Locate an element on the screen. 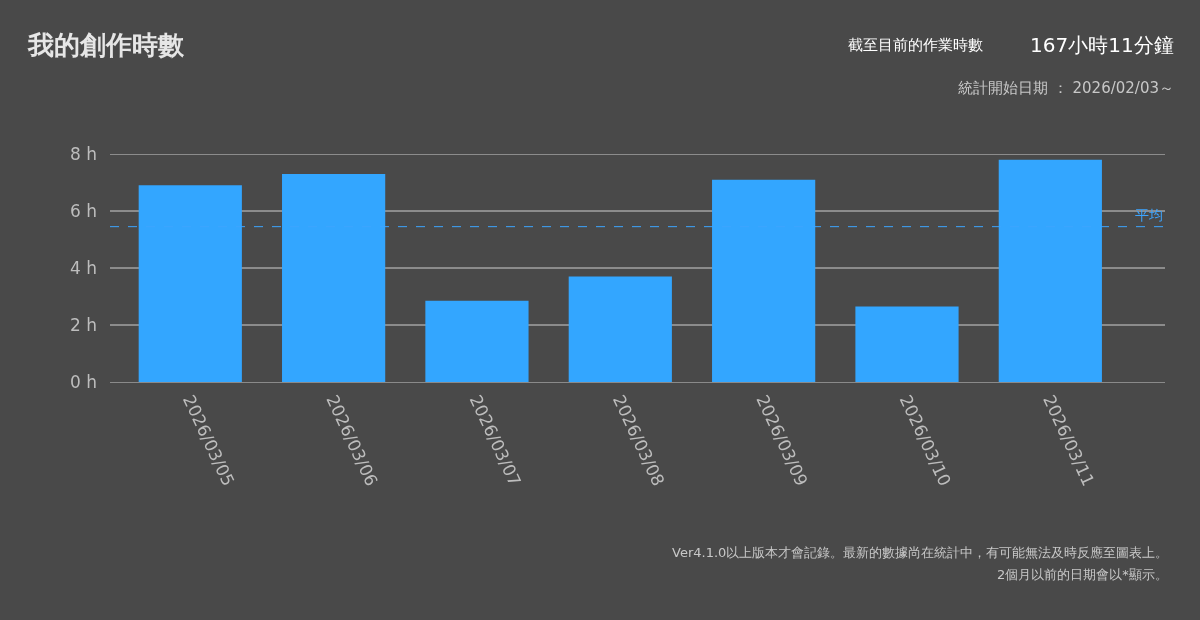 This screenshot has height=620, width=1200. y-tick-label: 8 h is located at coordinates (83, 153).